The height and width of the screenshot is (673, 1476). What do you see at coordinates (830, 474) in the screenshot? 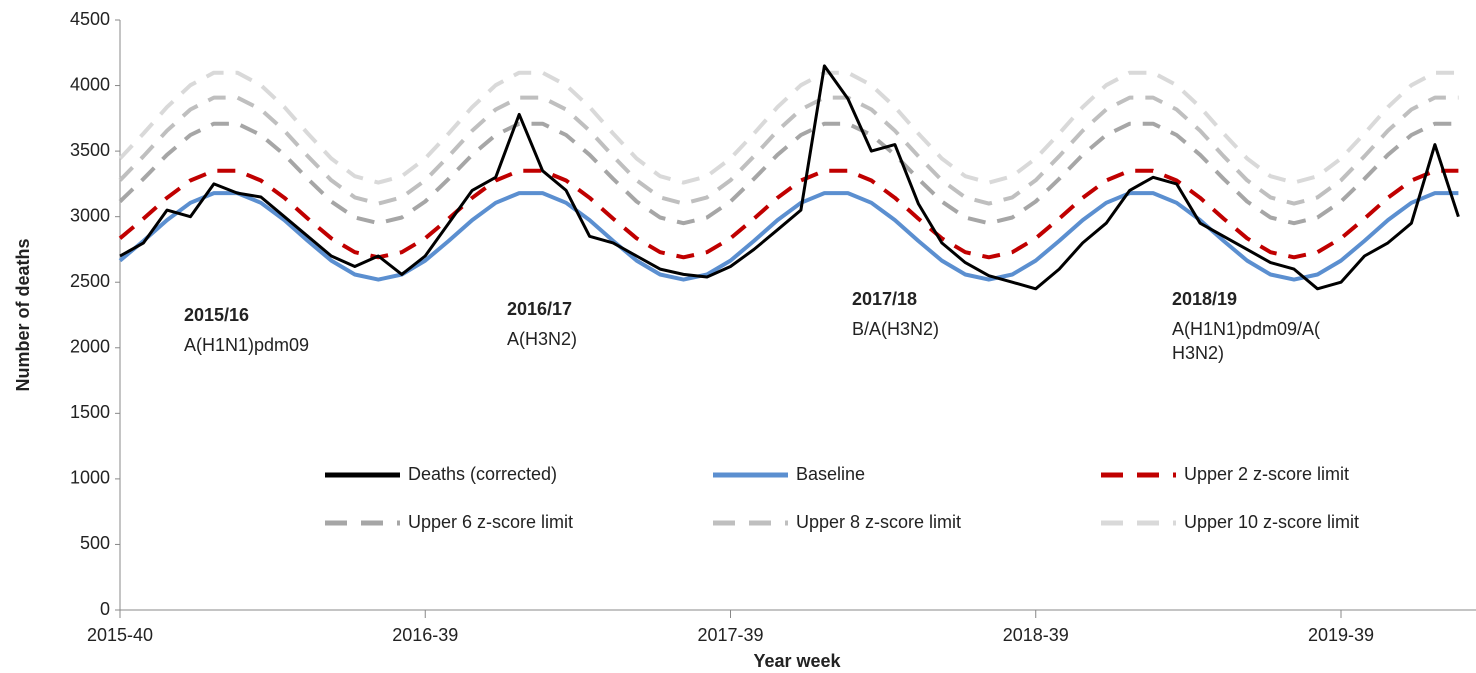
I see `legend-label: Baseline` at bounding box center [830, 474].